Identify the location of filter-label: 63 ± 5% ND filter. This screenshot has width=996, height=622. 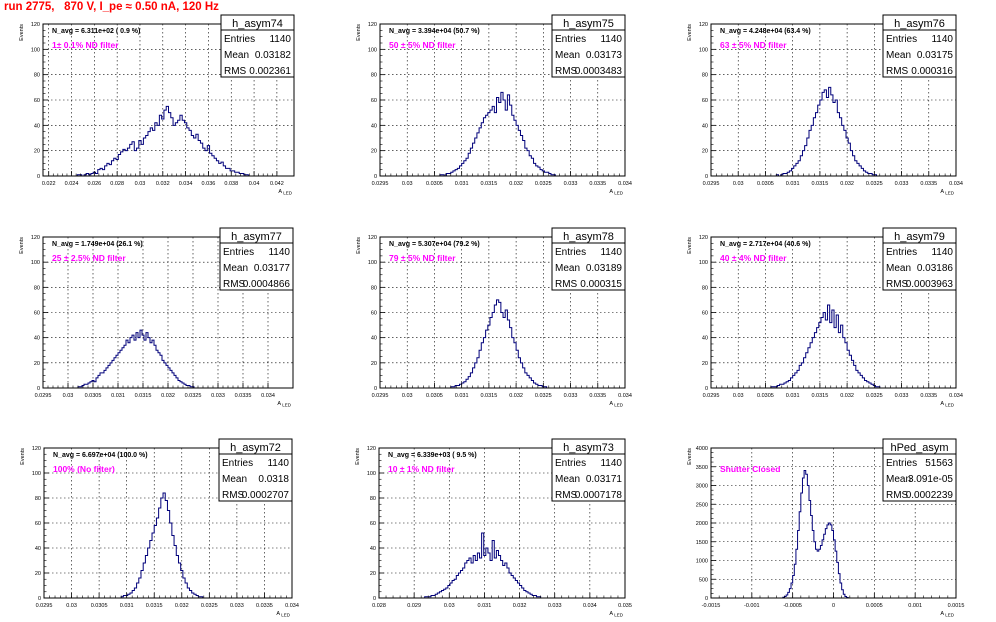
(753, 45).